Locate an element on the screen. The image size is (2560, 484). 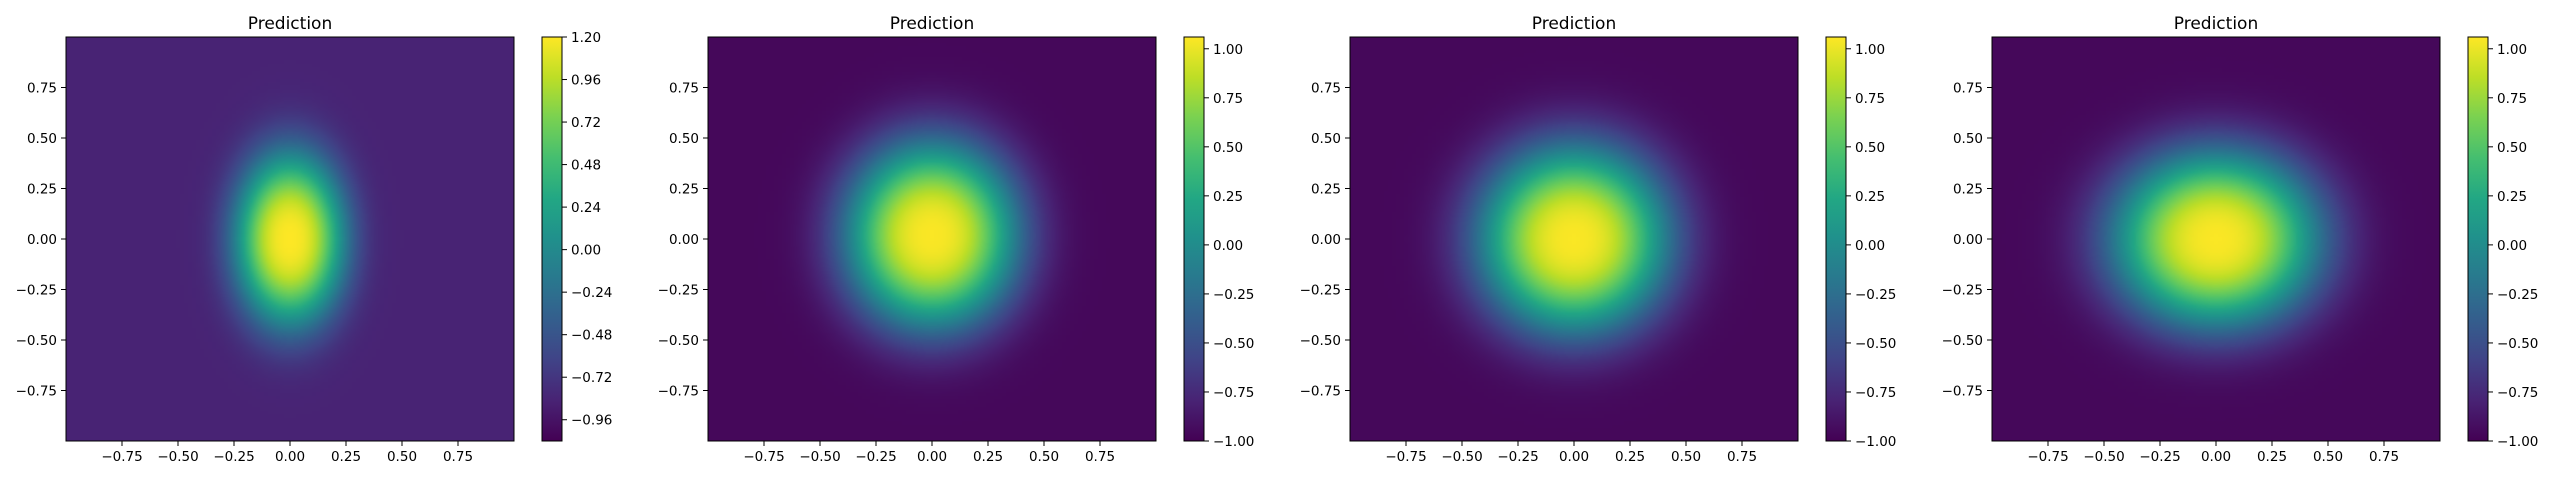
colorbar-tick-label: 0.24 is located at coordinates (586, 208).